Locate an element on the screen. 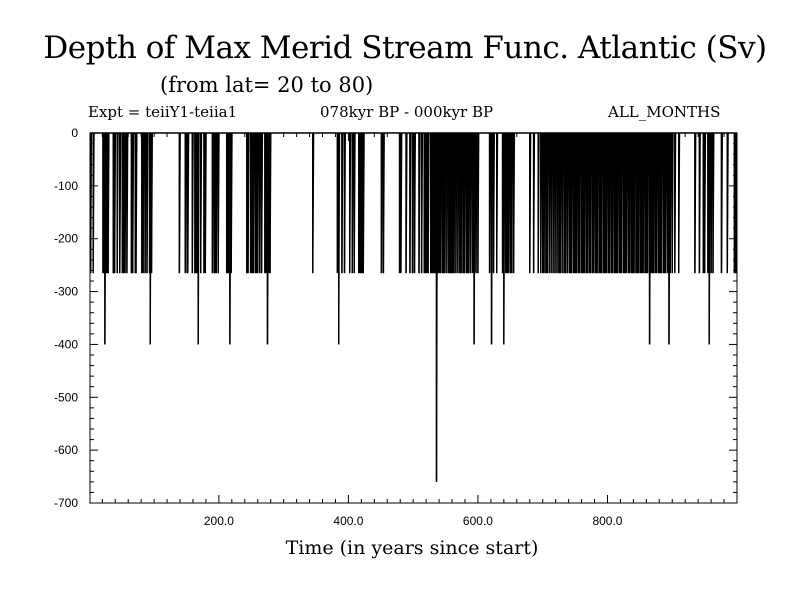 This screenshot has height=600, width=800. y-tick-label: -100 is located at coordinates (66, 186).